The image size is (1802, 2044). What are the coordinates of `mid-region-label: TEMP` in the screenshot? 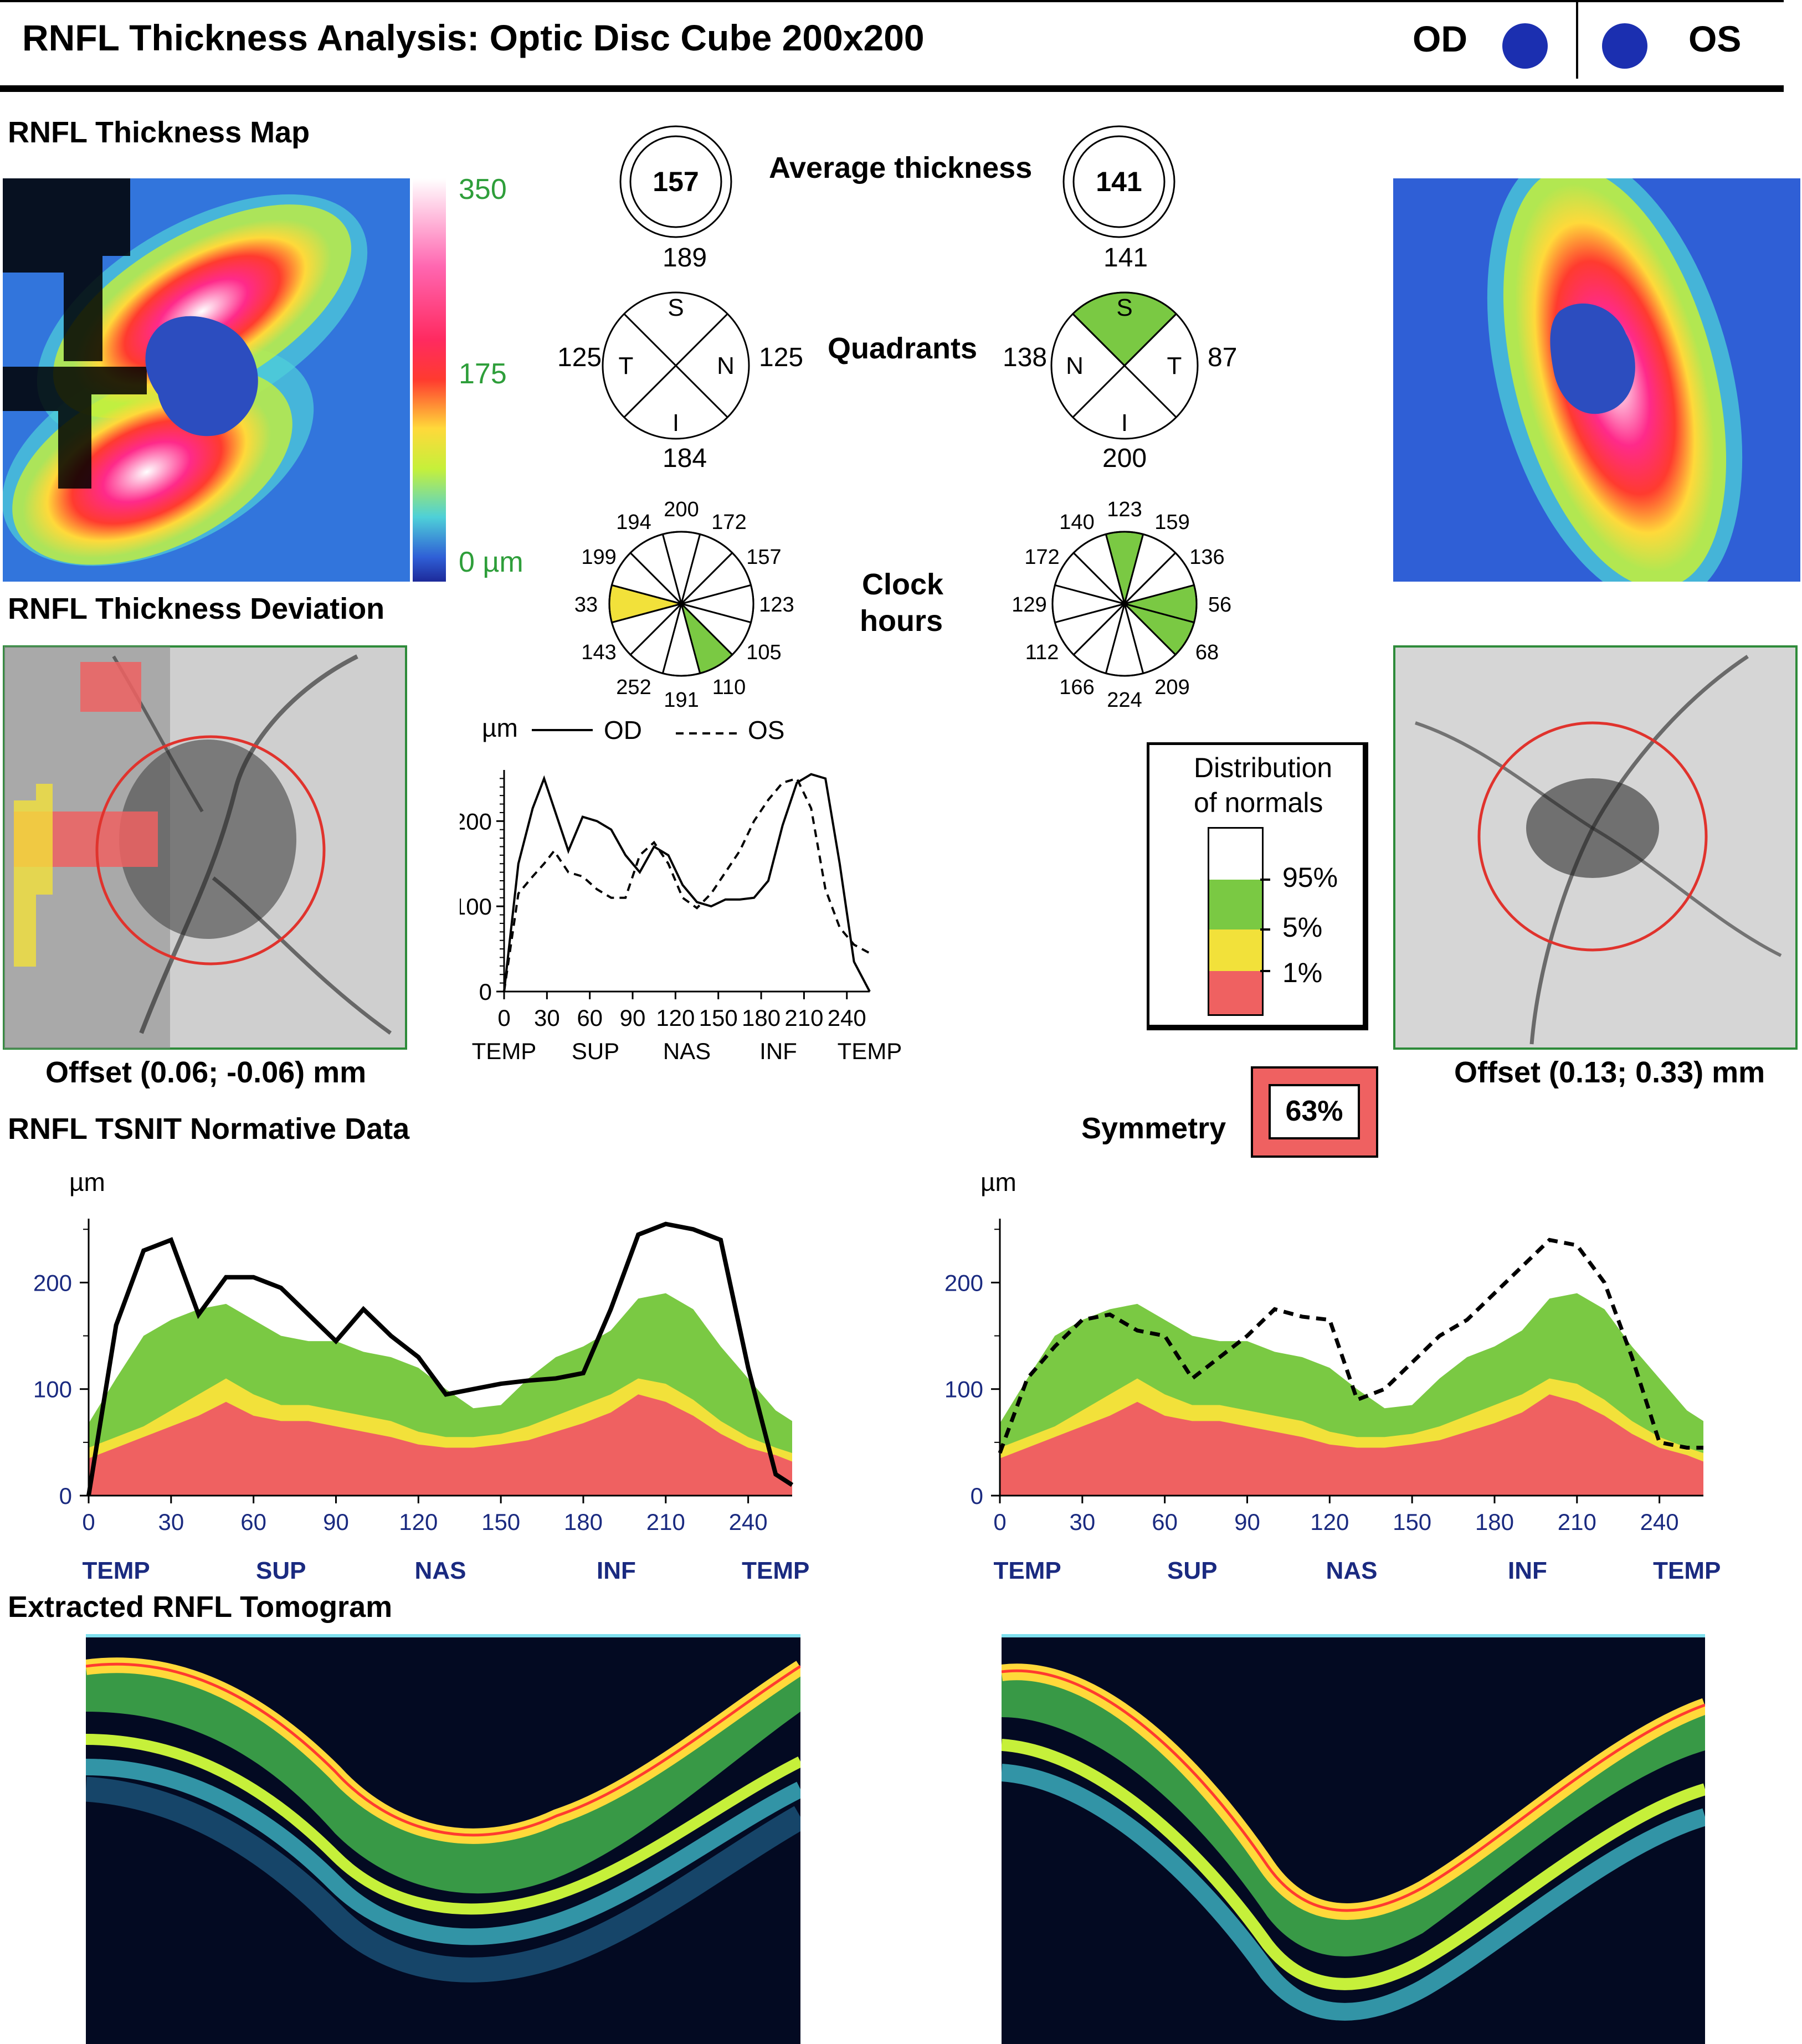 It's located at (870, 1051).